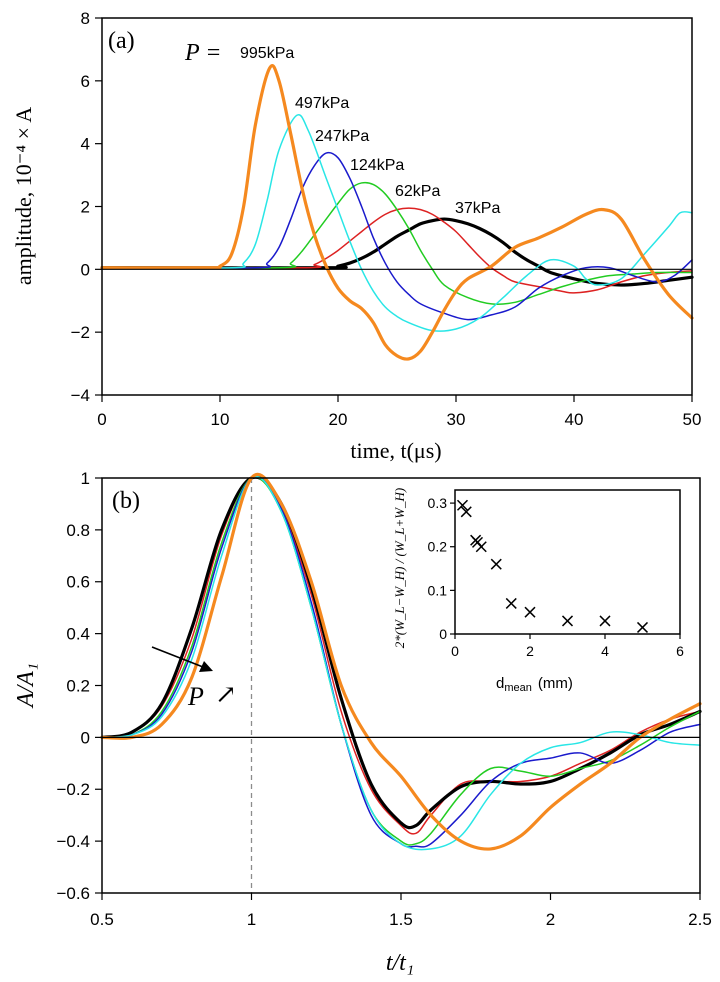  I want to click on b-x-tick-label: 1, so click(251, 919).